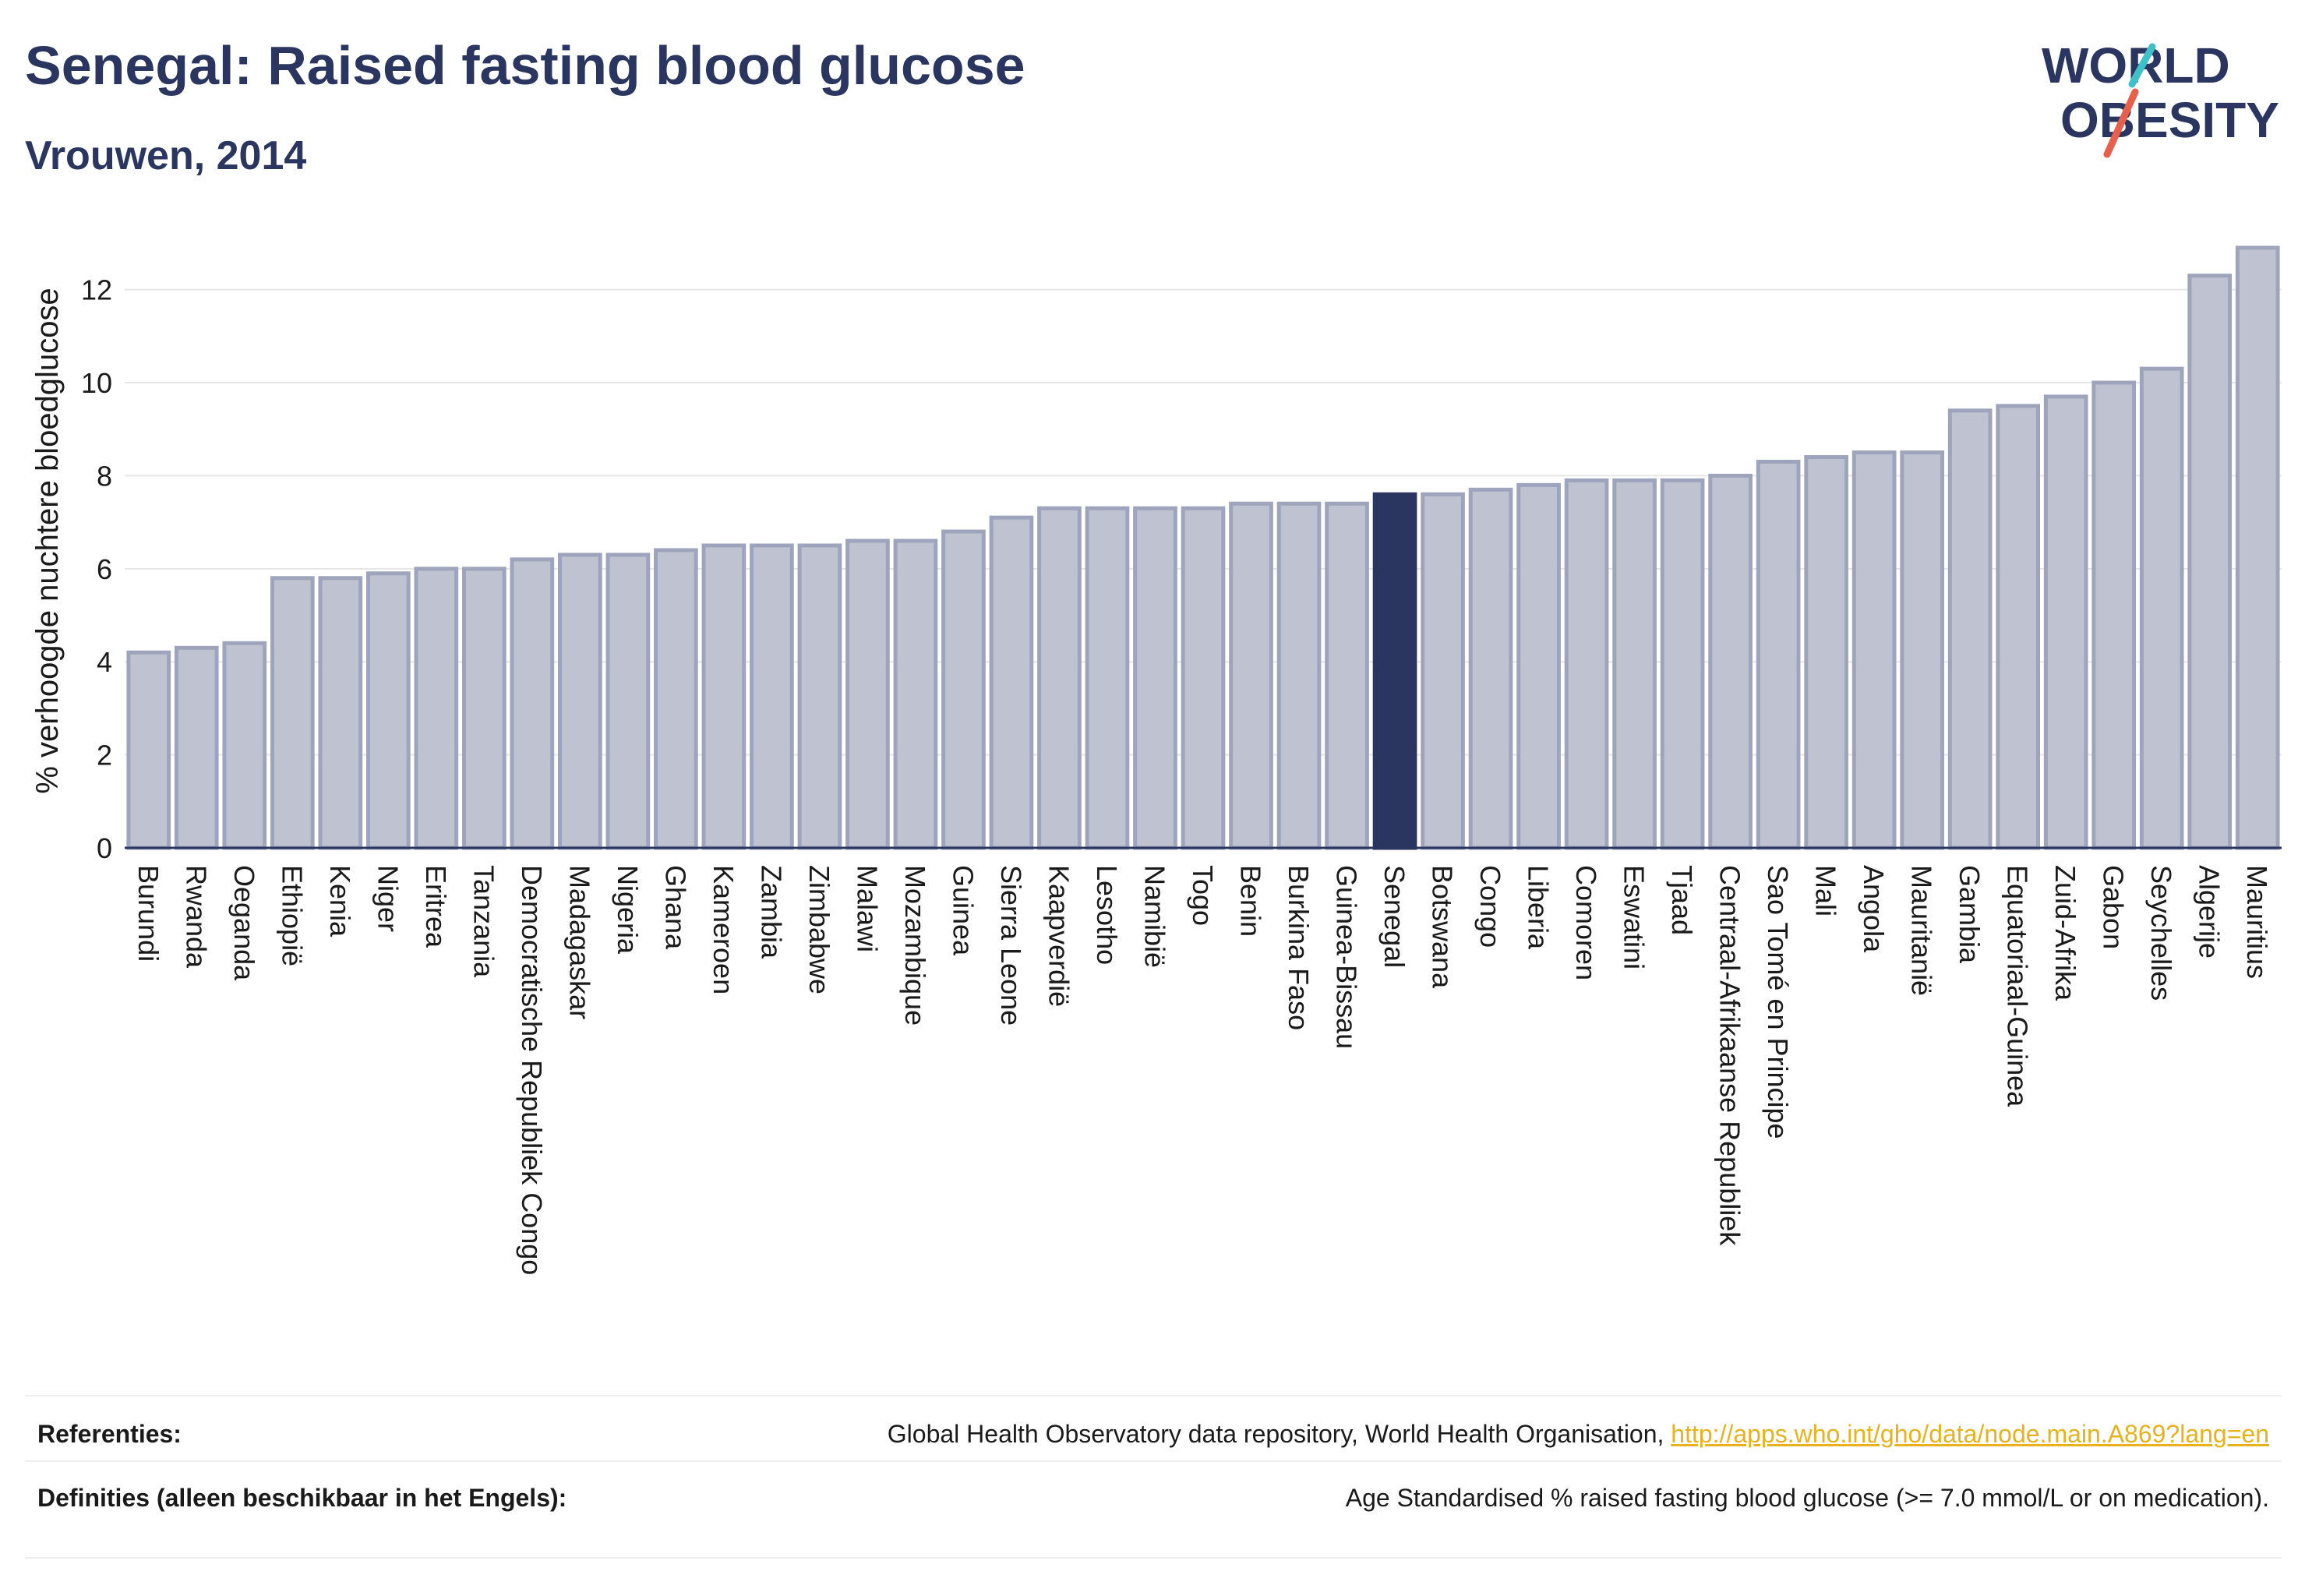 The width and height of the screenshot is (2305, 1596). Describe the element at coordinates (148, 913) in the screenshot. I see `x-tick-label: Burundi` at that location.